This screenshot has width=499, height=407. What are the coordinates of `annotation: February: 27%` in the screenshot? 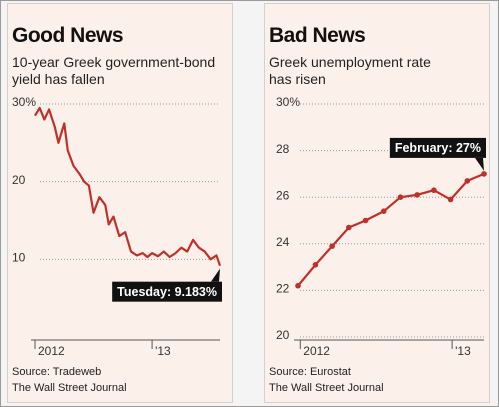 It's located at (437, 154).